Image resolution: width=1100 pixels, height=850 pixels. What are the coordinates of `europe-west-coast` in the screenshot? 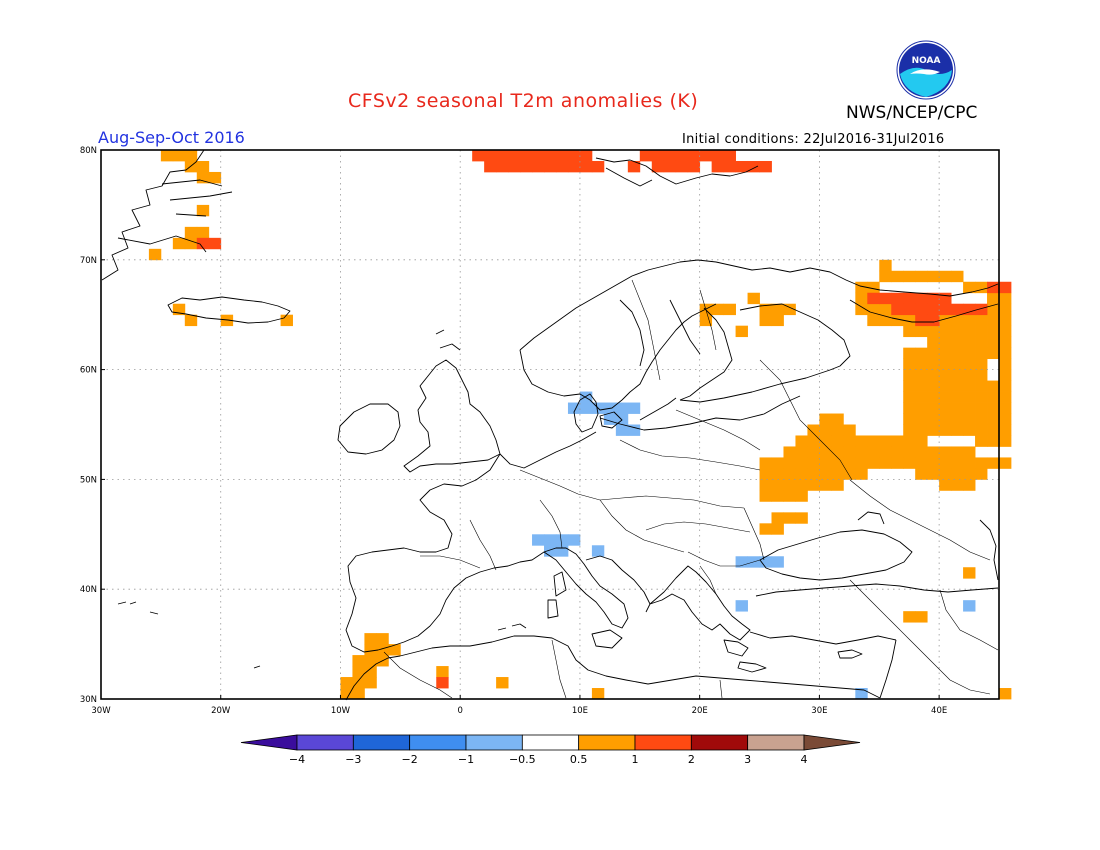 It's located at (548, 450).